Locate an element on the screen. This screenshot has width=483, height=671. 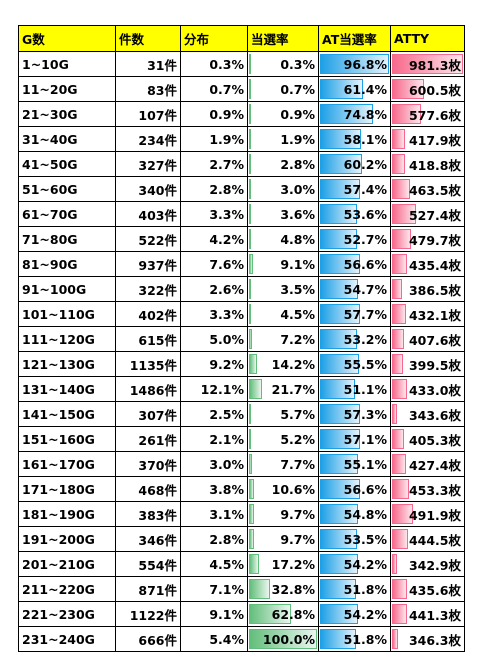
cell: 340件 is located at coordinates (148, 189).